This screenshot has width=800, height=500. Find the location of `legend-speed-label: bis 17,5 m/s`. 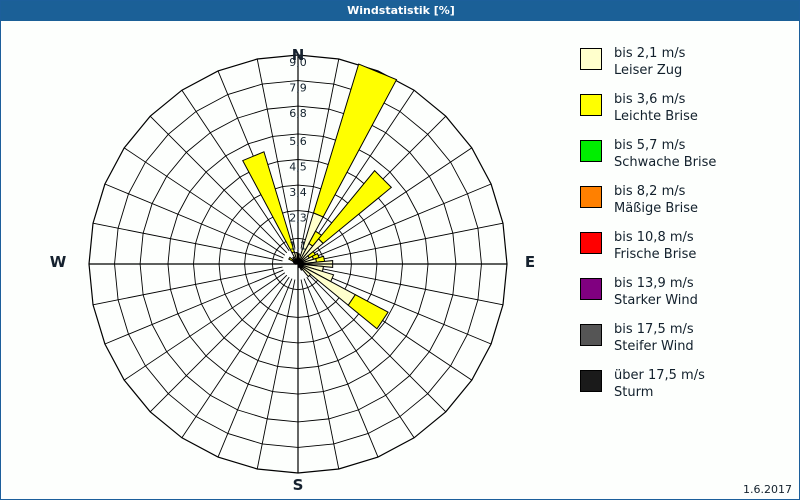

legend-speed-label: bis 17,5 m/s is located at coordinates (654, 329).